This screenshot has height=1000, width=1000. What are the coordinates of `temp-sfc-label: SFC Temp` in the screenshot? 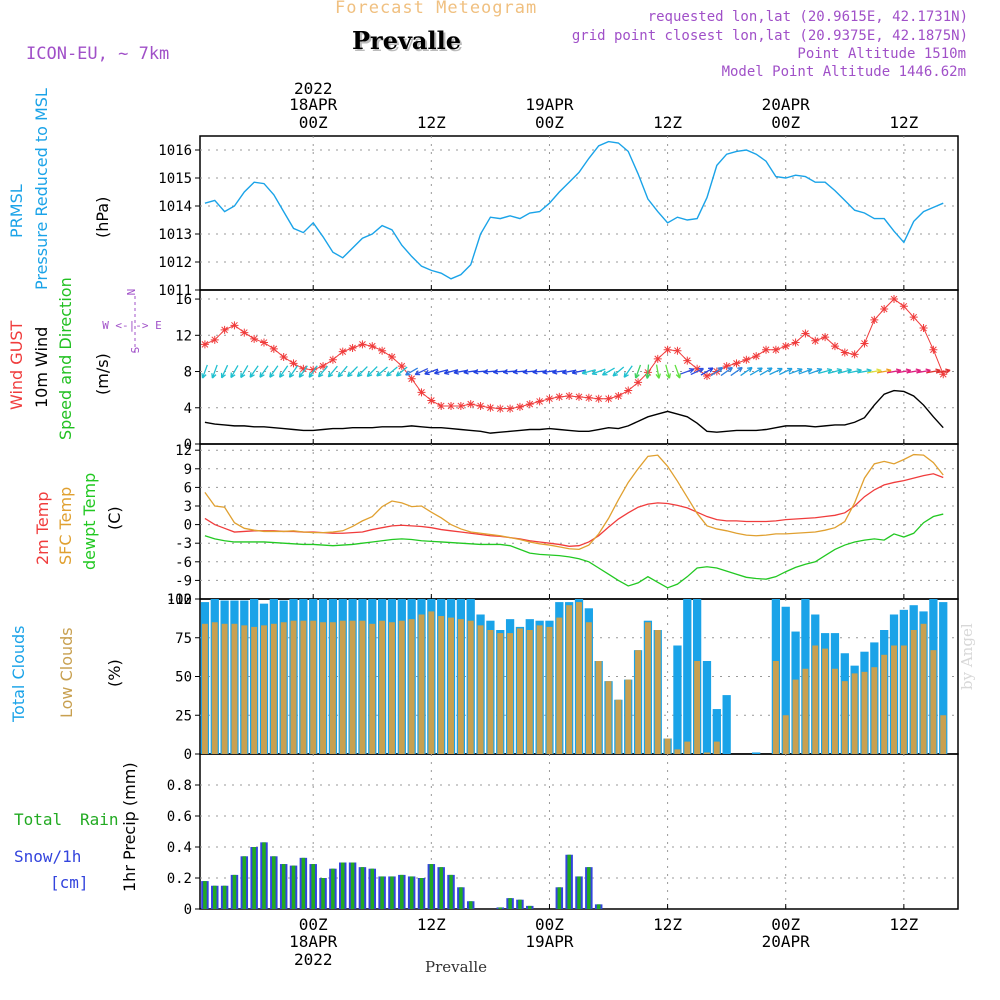 It's located at (65, 526).